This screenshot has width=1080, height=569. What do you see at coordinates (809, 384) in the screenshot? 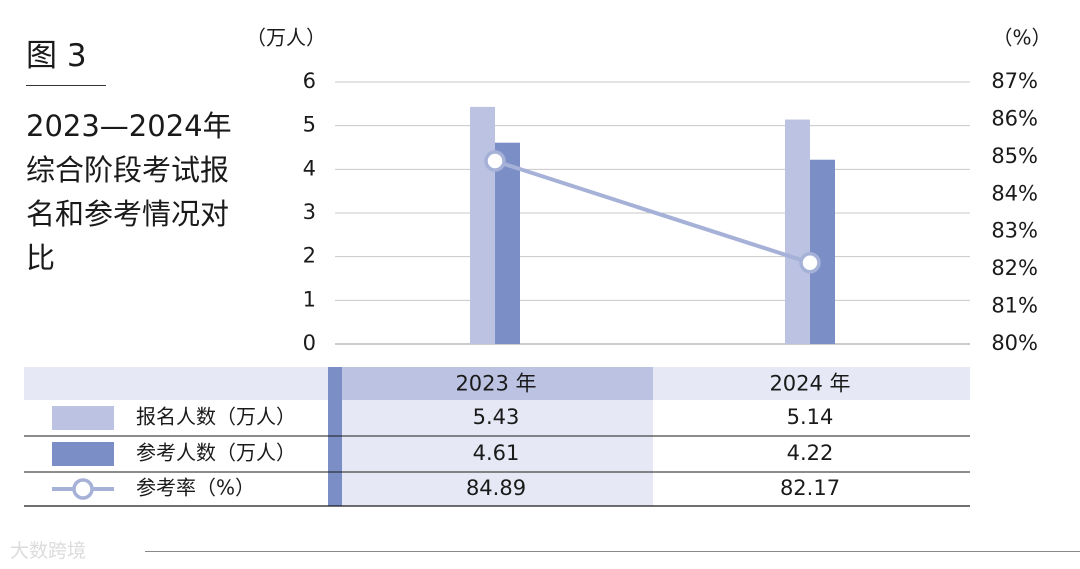
I see `category-label: 2024 年` at bounding box center [809, 384].